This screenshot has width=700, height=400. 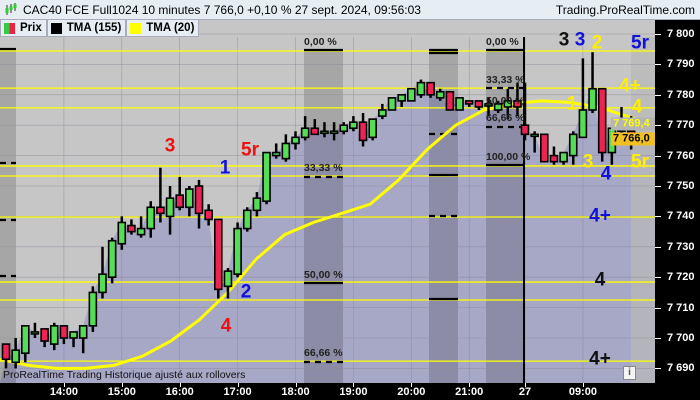 I want to click on wave-count-label: 3, so click(x=580, y=40).